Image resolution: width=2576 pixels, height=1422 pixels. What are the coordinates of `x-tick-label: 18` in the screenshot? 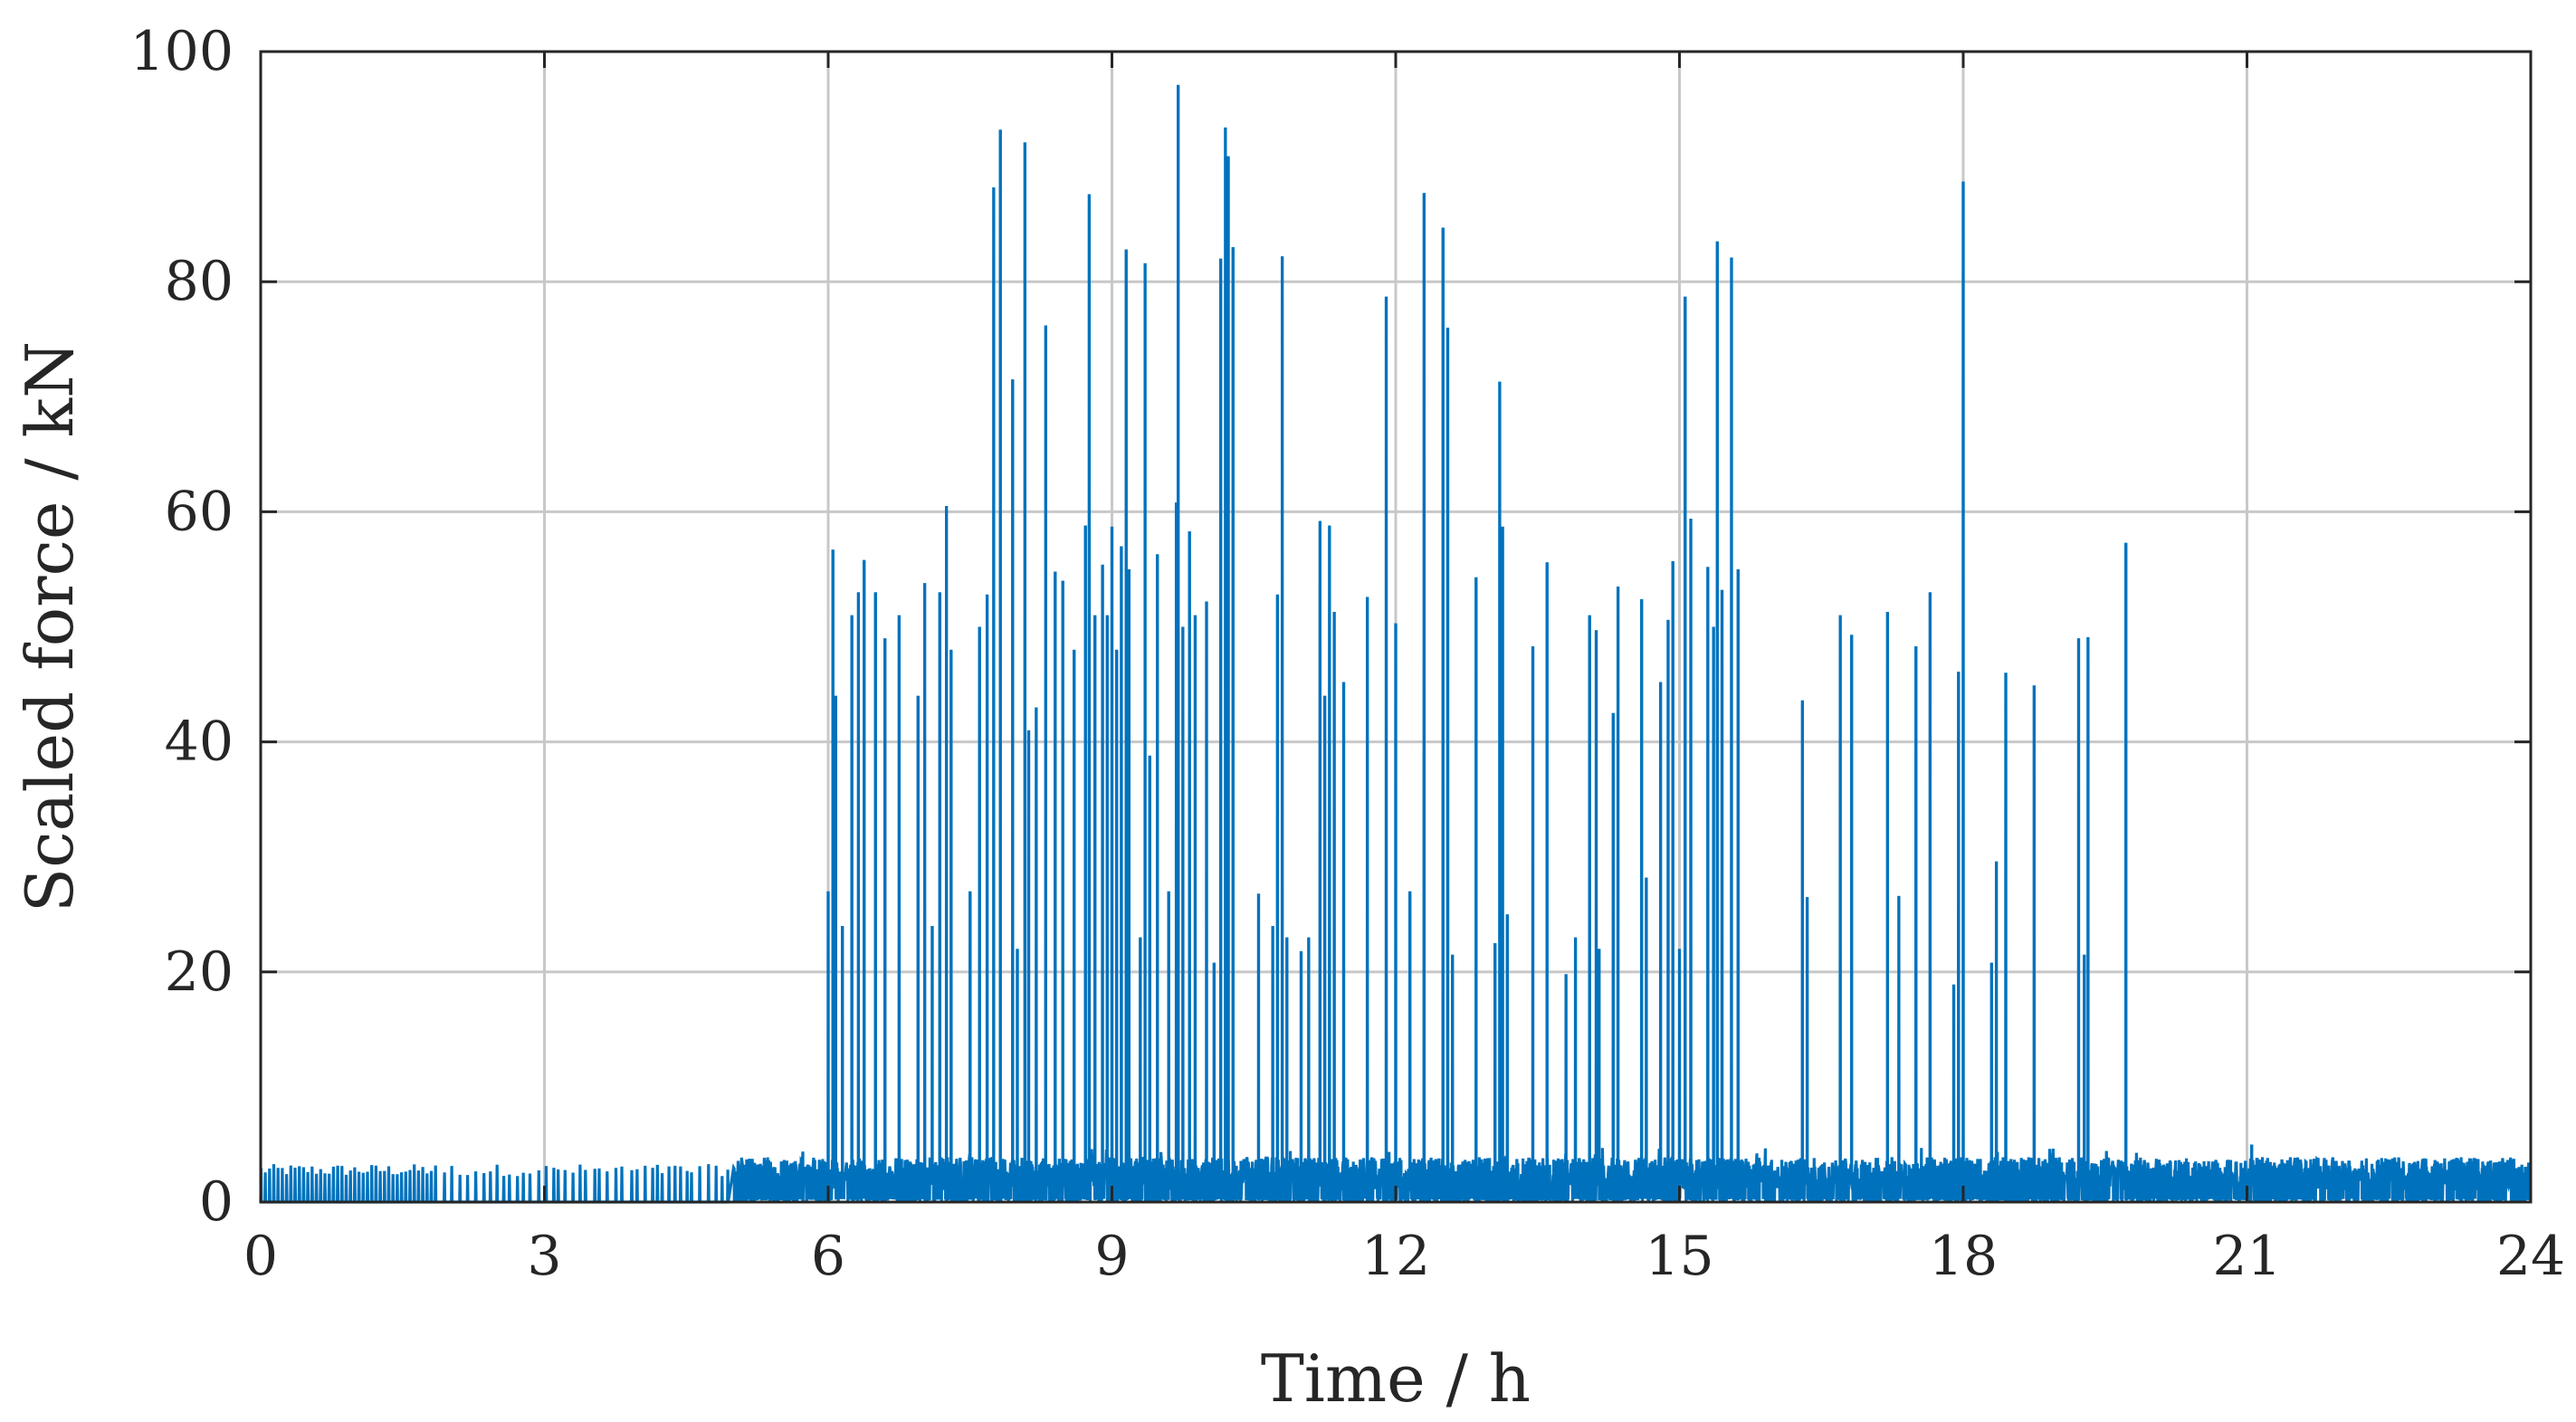 It's located at (1964, 1257).